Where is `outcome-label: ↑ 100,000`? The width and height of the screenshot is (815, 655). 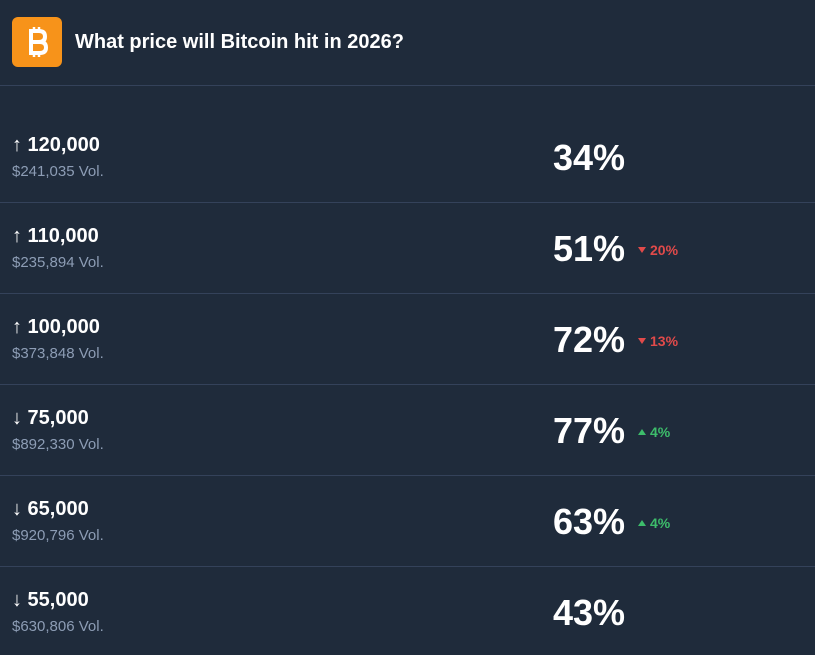
outcome-label: ↑ 100,000 is located at coordinates (56, 327).